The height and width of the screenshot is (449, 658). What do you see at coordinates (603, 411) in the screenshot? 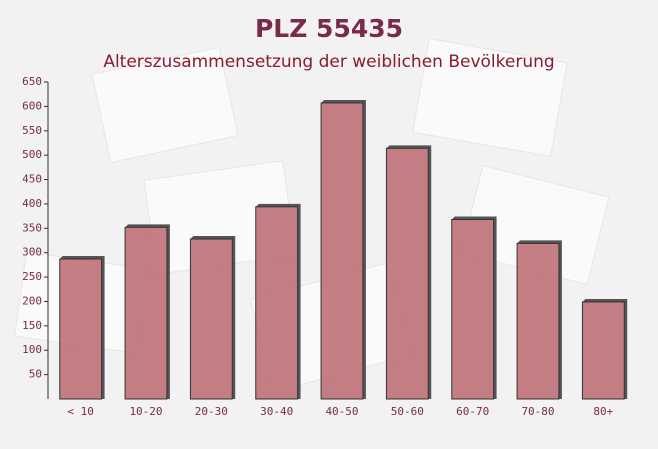
I see `x-tick-label: 80+` at bounding box center [603, 411].